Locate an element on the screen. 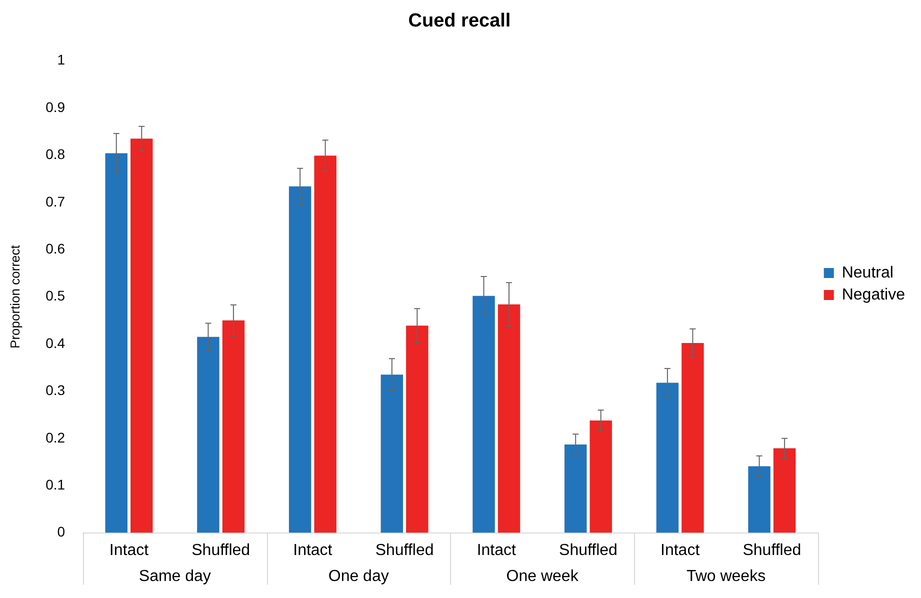 This screenshot has width=921, height=598. y-tick-label: 0.6 is located at coordinates (56, 248).